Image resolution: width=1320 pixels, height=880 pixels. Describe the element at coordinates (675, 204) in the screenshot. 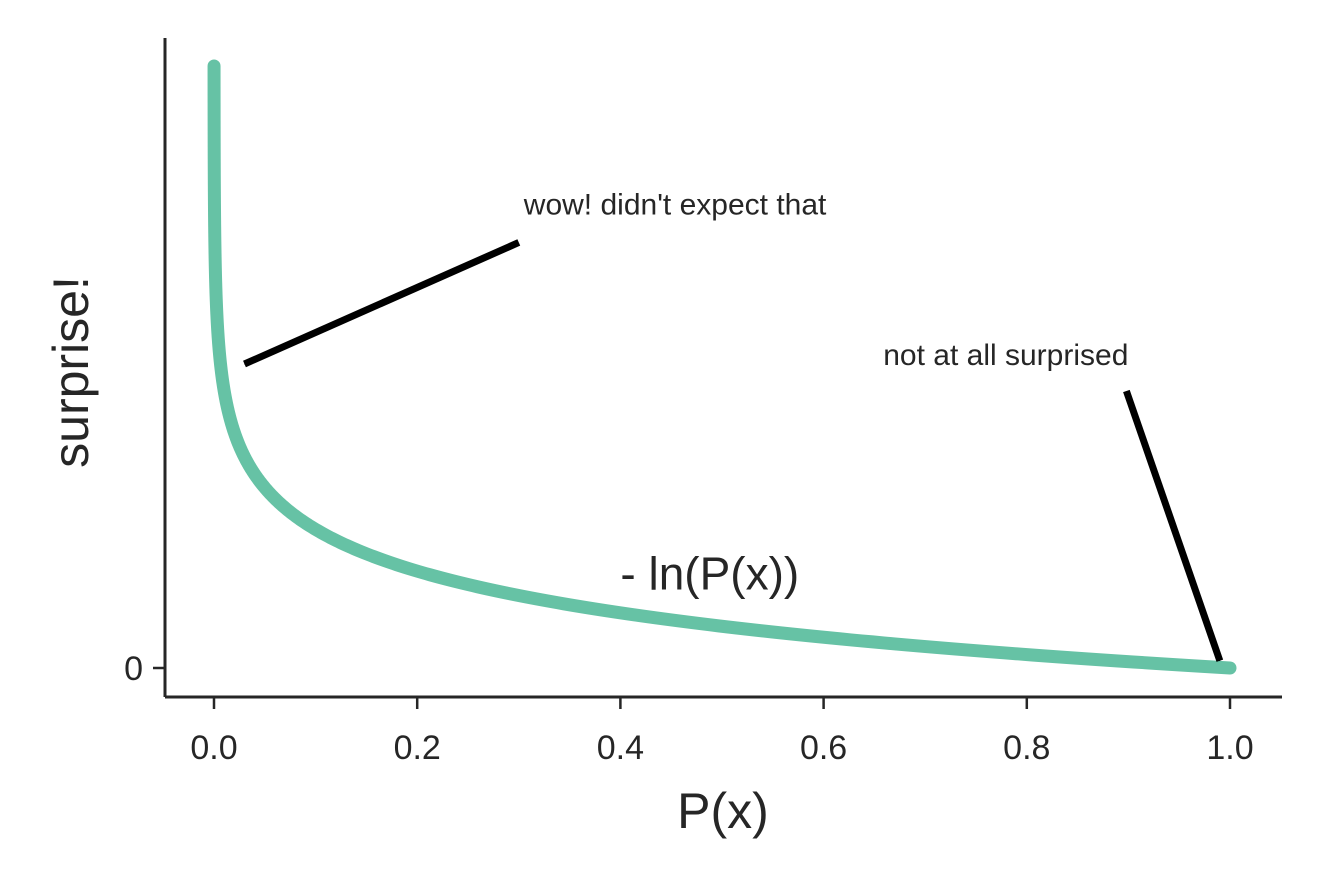

I see `annotation-wow: wow! didn't expect that` at that location.